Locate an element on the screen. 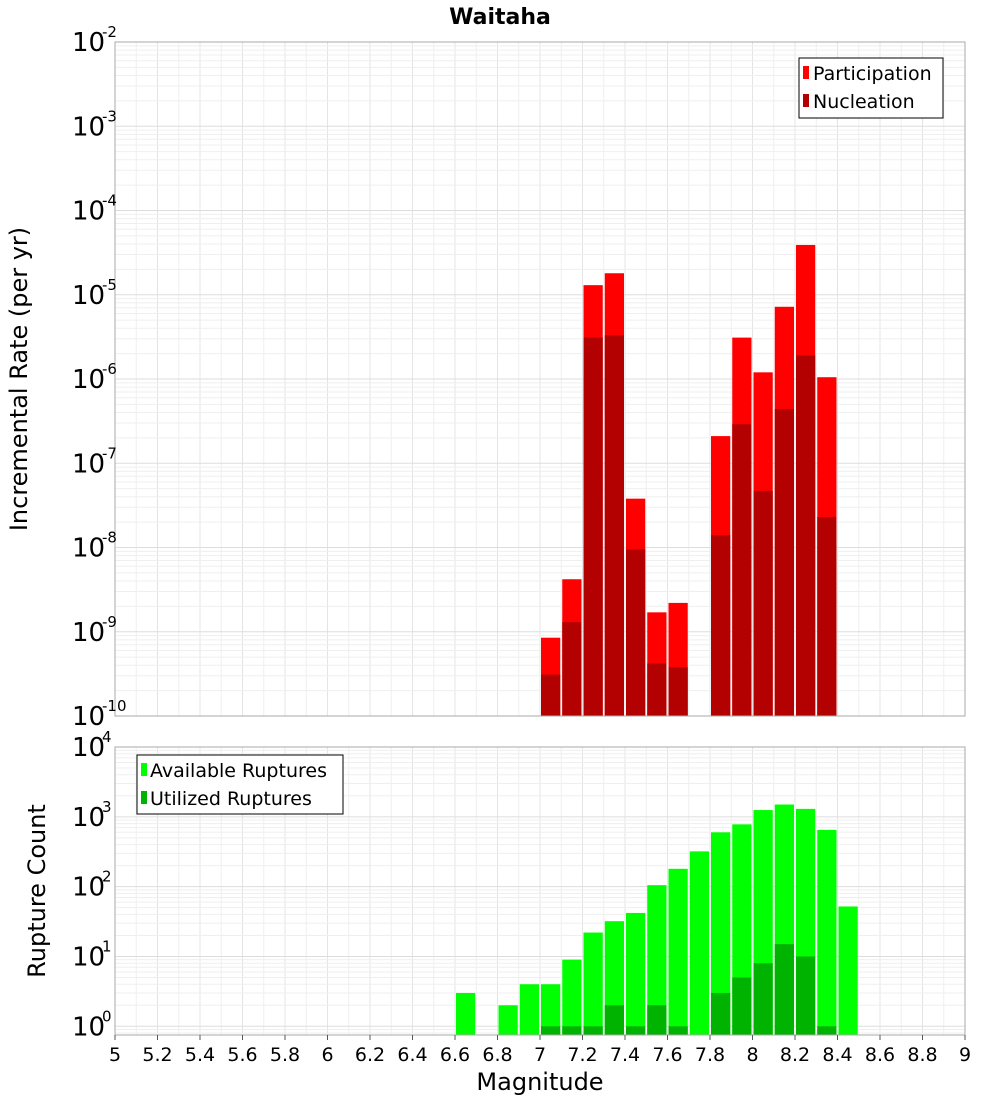  x-tick-label: 6.6 is located at coordinates (455, 1055).